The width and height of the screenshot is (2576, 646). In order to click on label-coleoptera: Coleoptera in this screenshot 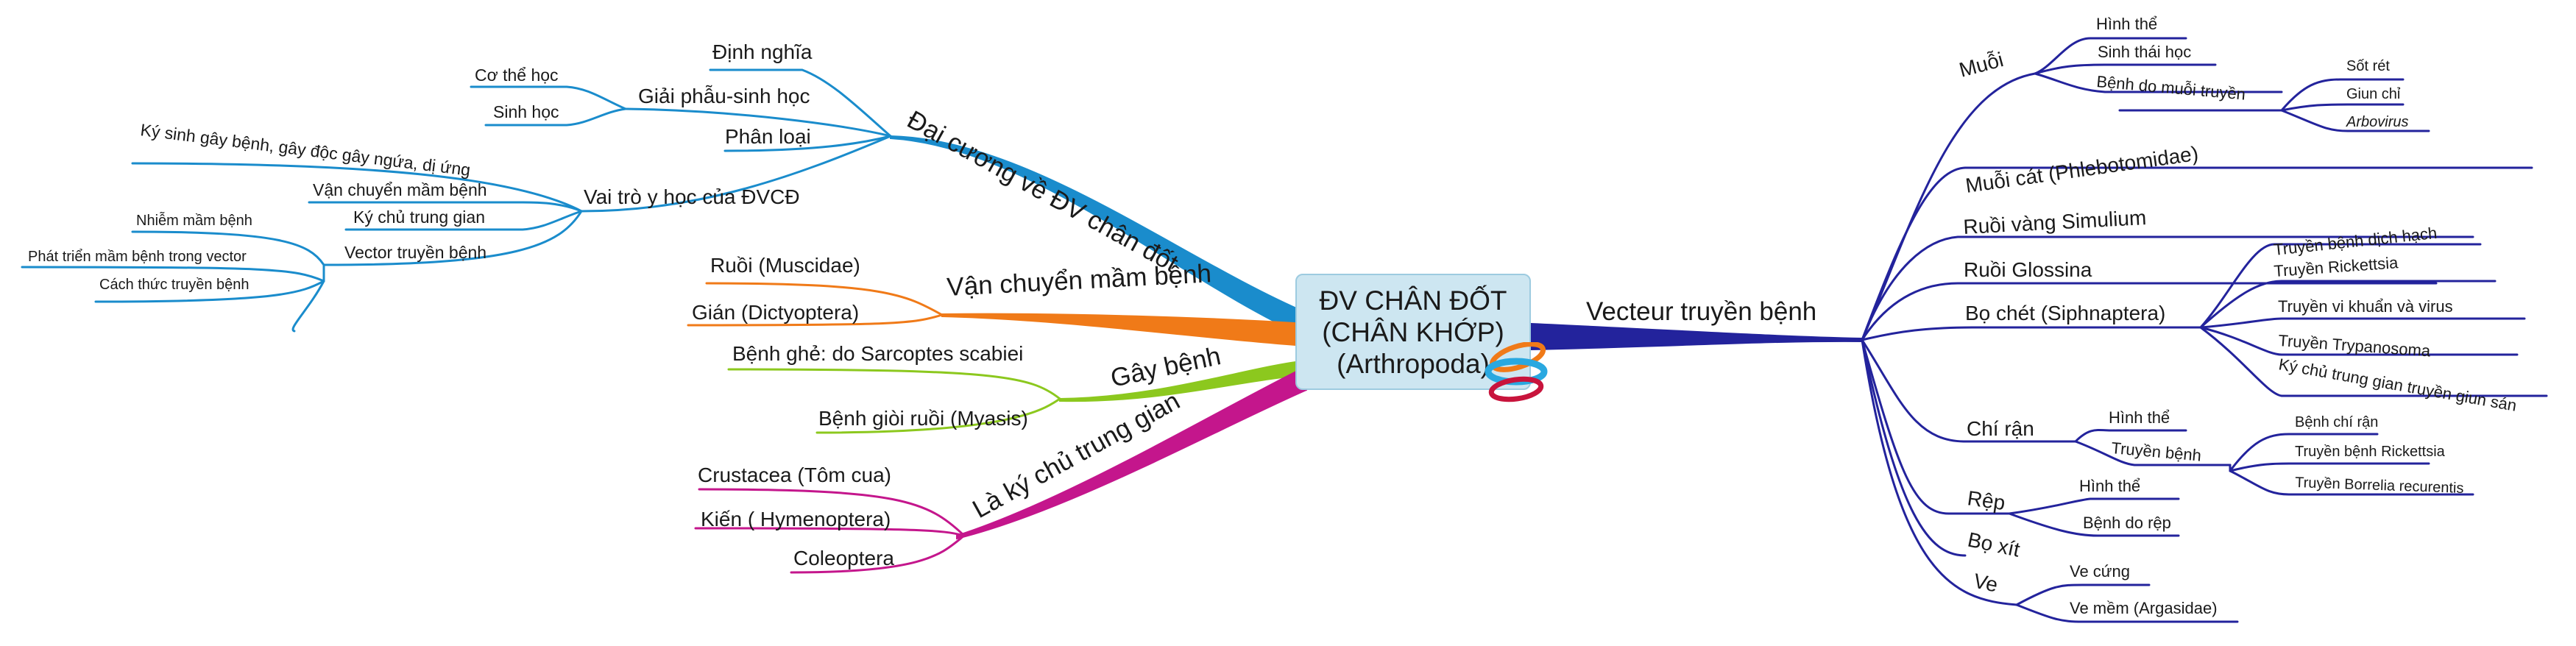, I will do `click(843, 558)`.